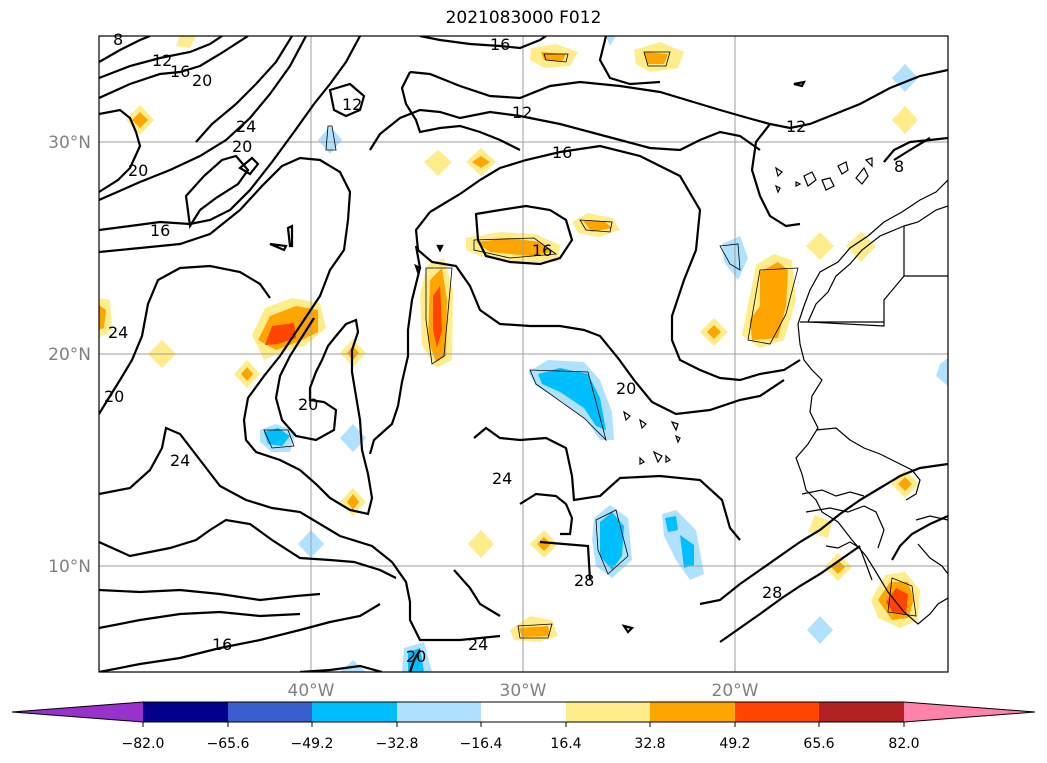  I want to click on colorbar-tick-label: 32.8, so click(649, 744).